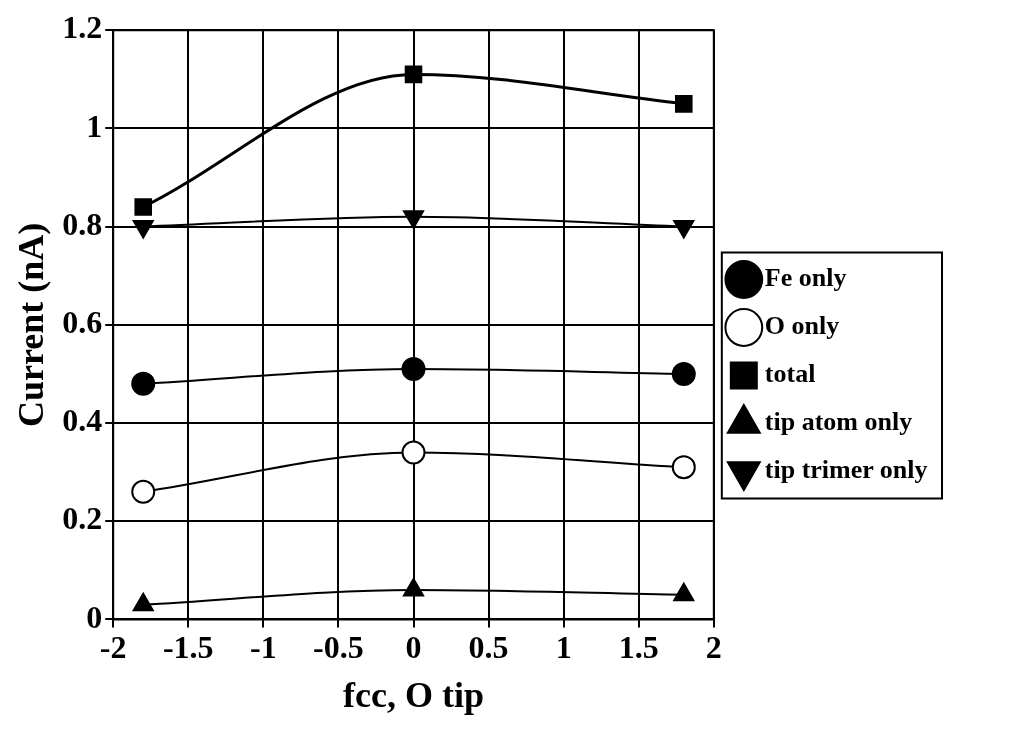  Describe the element at coordinates (488, 646) in the screenshot. I see `x-tick-label: 0.5` at that location.